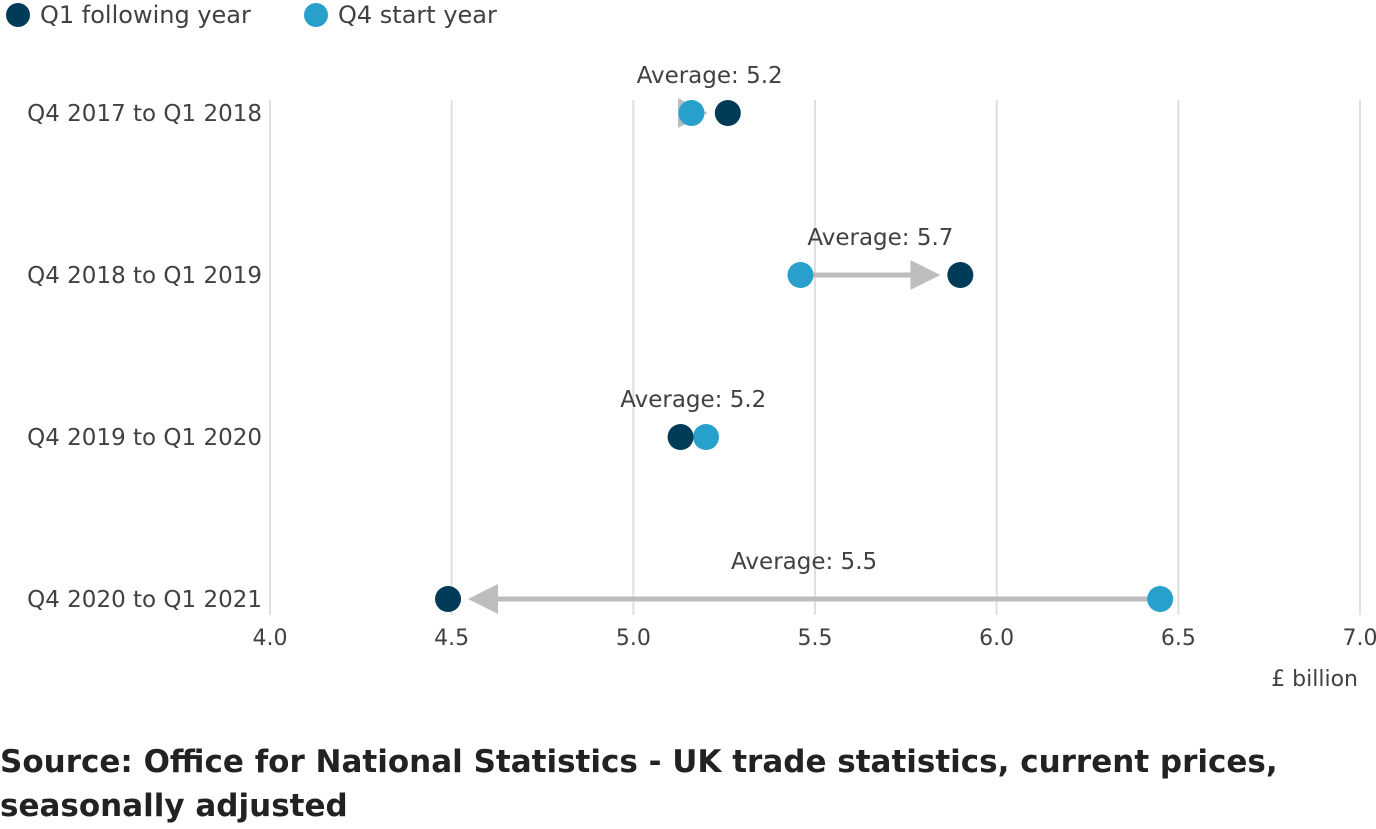  What do you see at coordinates (633, 638) in the screenshot?
I see `x-tick-label-2: 5.0` at bounding box center [633, 638].